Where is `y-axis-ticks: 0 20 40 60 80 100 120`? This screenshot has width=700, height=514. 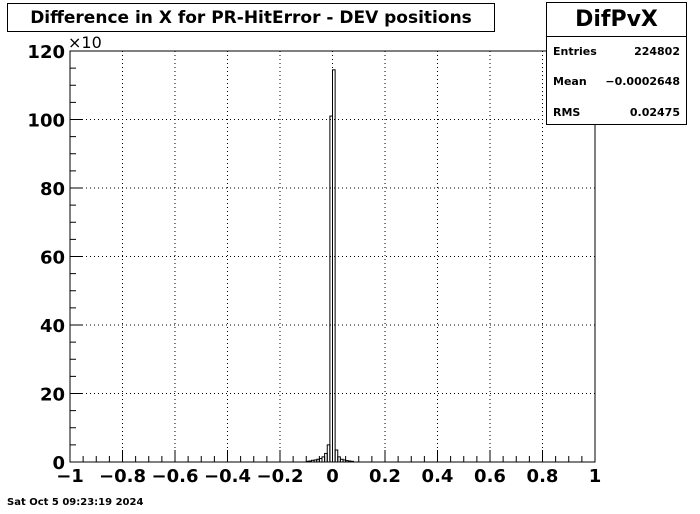
y-axis-ticks: 0 20 40 60 80 100 120 is located at coordinates (54, 258).